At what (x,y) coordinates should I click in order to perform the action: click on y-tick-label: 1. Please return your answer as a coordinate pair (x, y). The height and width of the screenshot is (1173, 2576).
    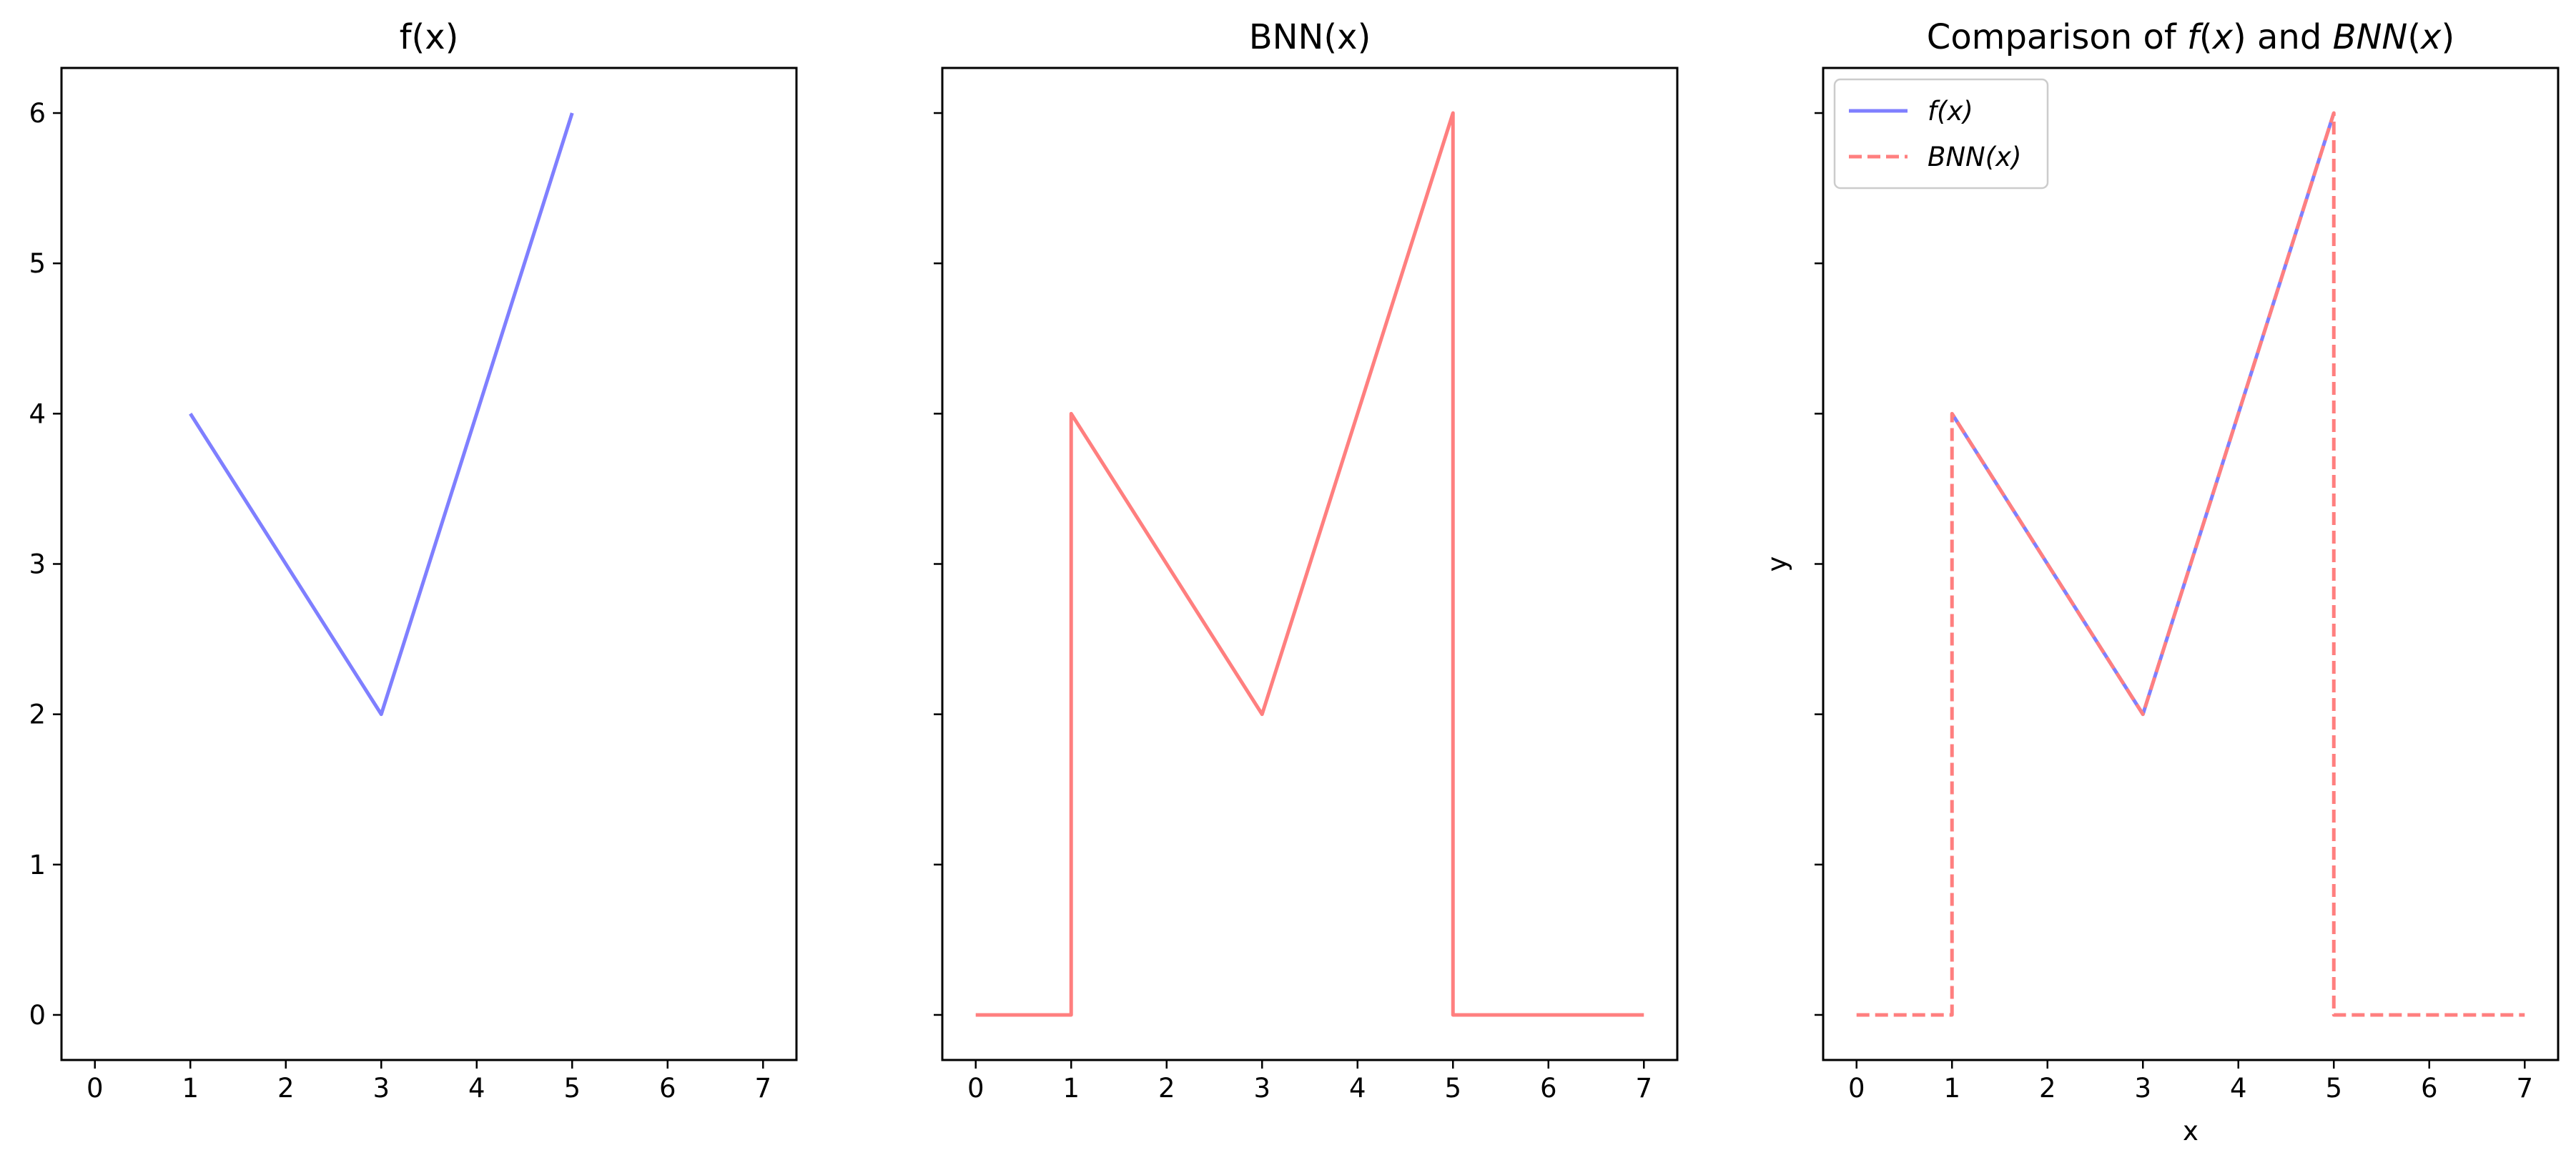
    Looking at the image, I should click on (37, 865).